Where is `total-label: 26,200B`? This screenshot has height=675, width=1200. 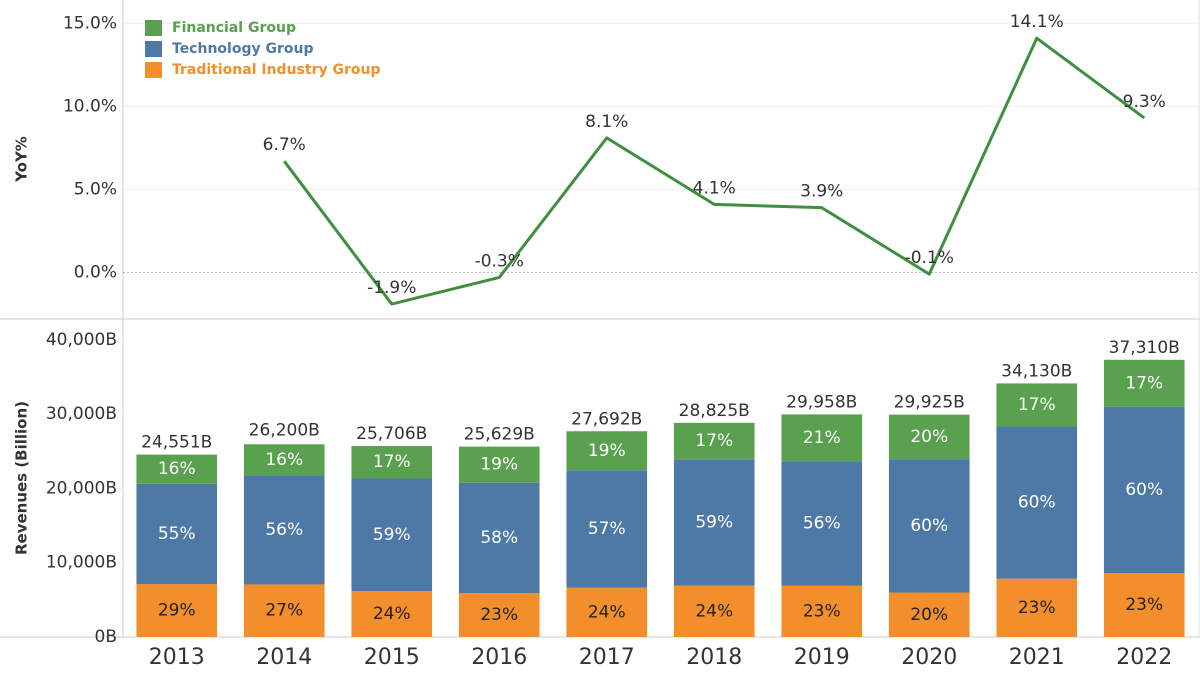 total-label: 26,200B is located at coordinates (284, 430).